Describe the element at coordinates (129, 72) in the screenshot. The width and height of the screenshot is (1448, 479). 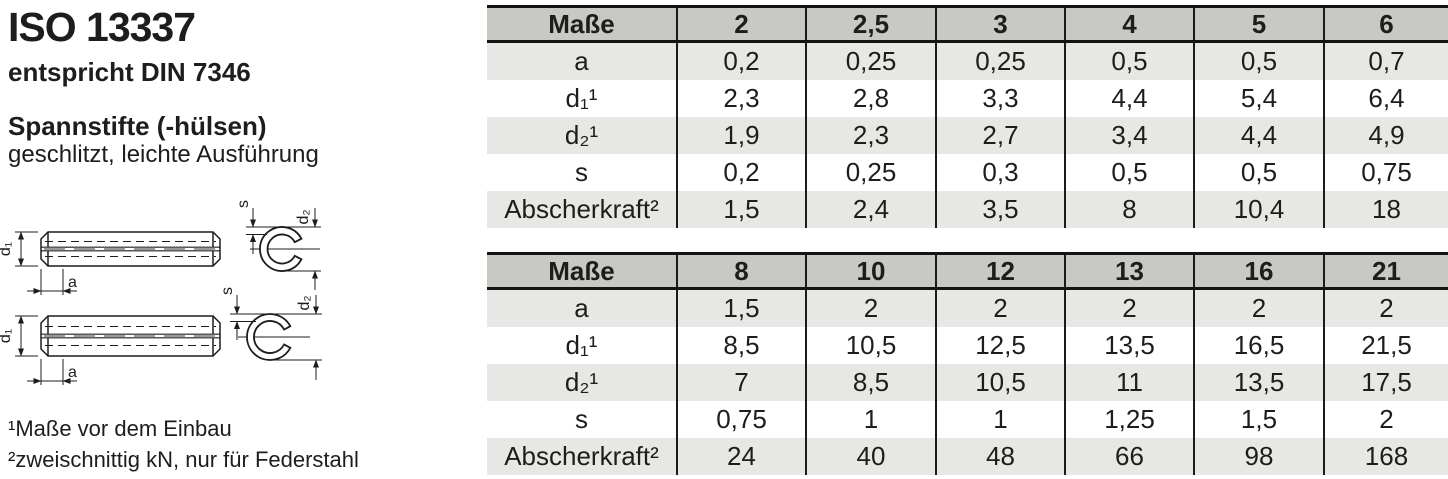
I see `din-equivalent: entspricht DIN 7346` at that location.